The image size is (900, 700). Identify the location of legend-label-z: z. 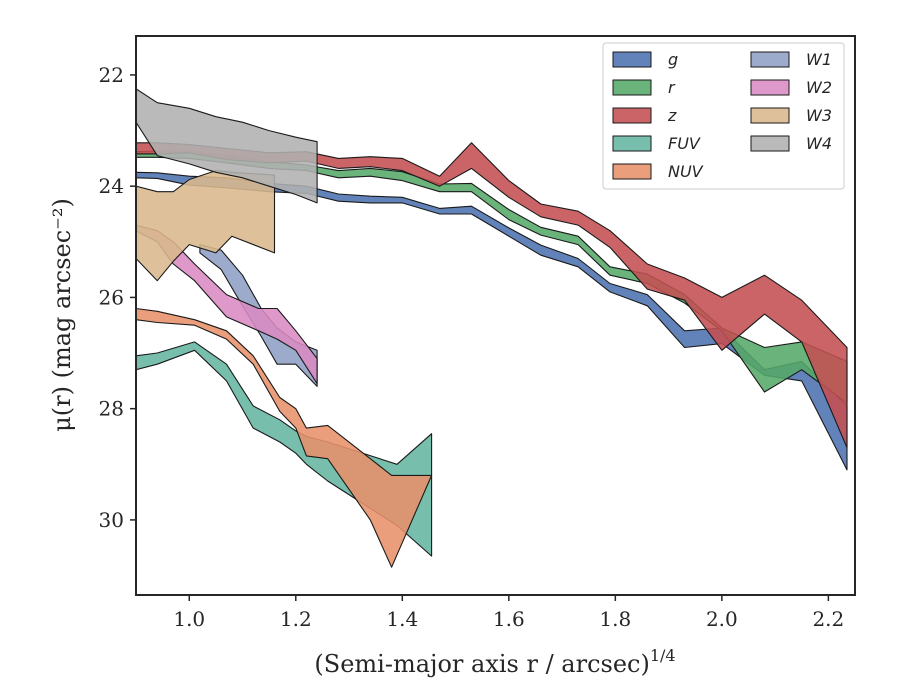
(672, 115).